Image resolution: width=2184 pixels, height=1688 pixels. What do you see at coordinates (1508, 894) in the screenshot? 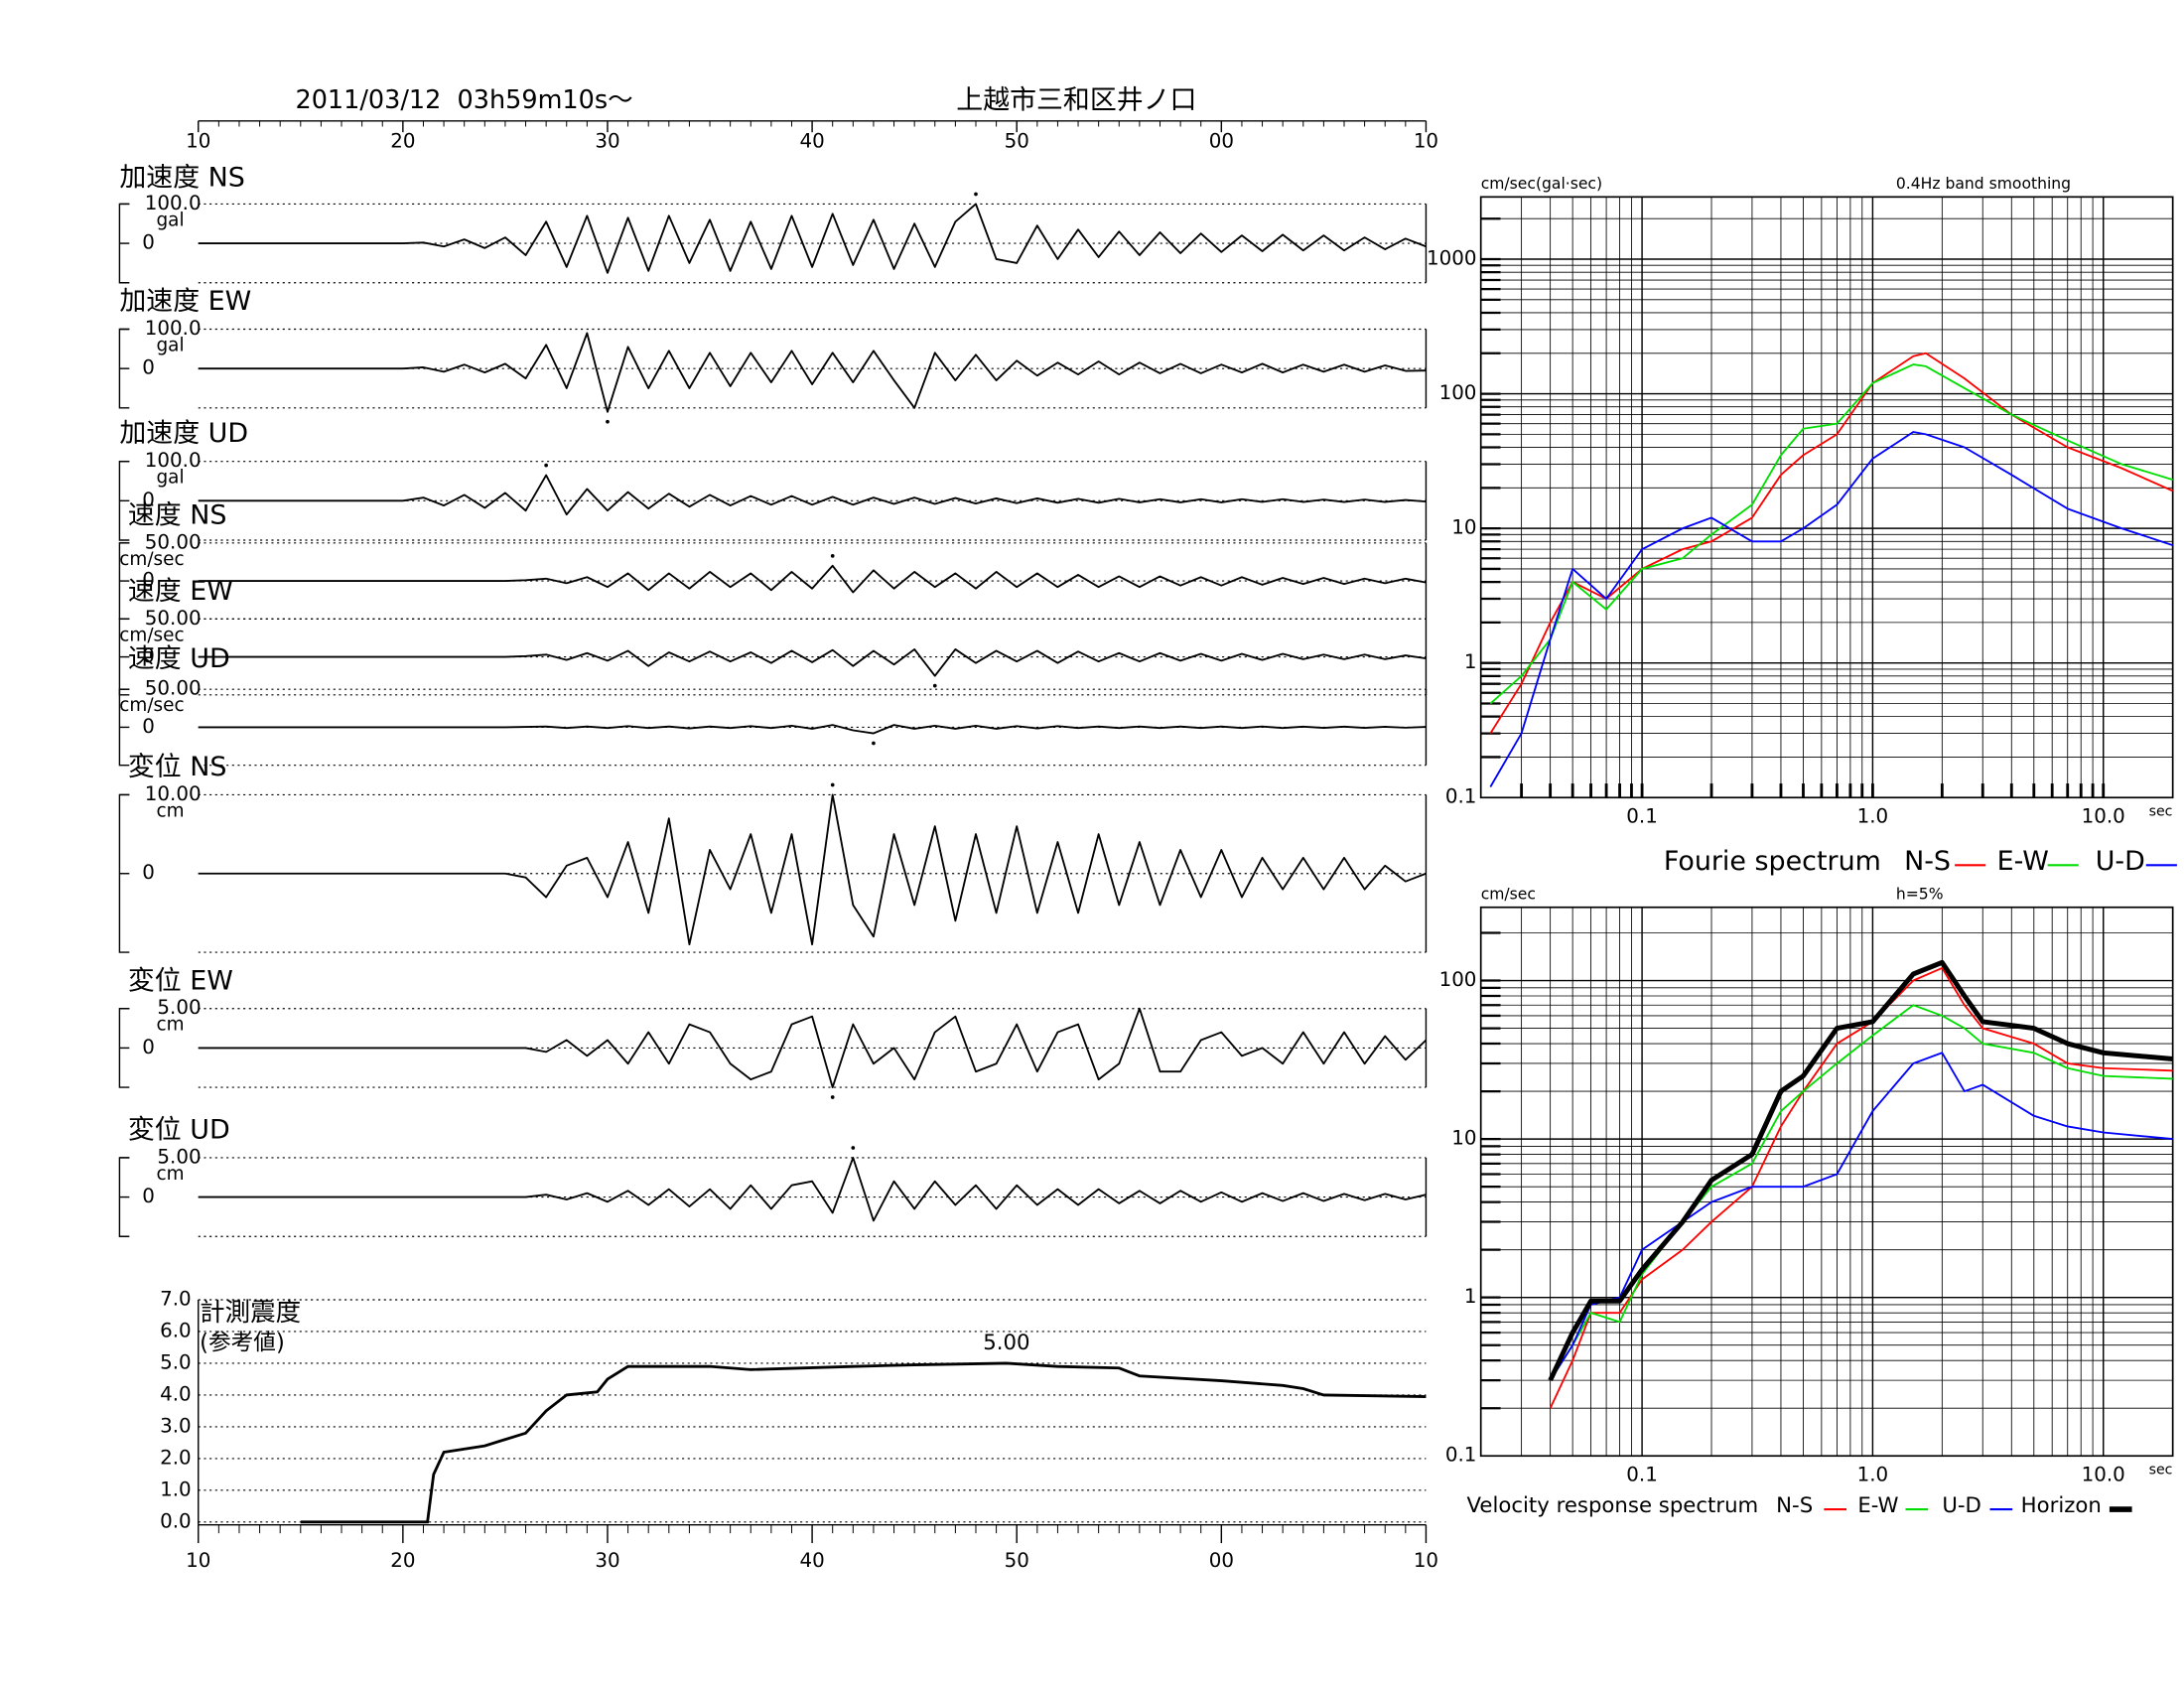
I see `y-axis-label: cm/sec` at bounding box center [1508, 894].